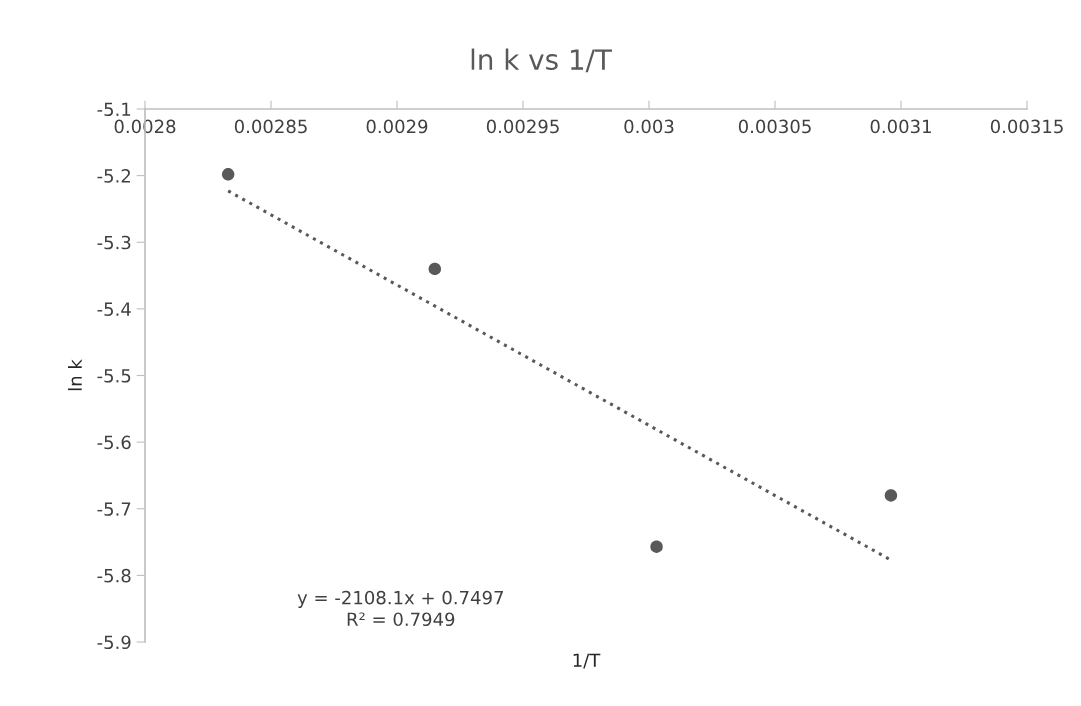 The width and height of the screenshot is (1081, 706). Describe the element at coordinates (114, 509) in the screenshot. I see `y-tick-label: -5.7` at that location.